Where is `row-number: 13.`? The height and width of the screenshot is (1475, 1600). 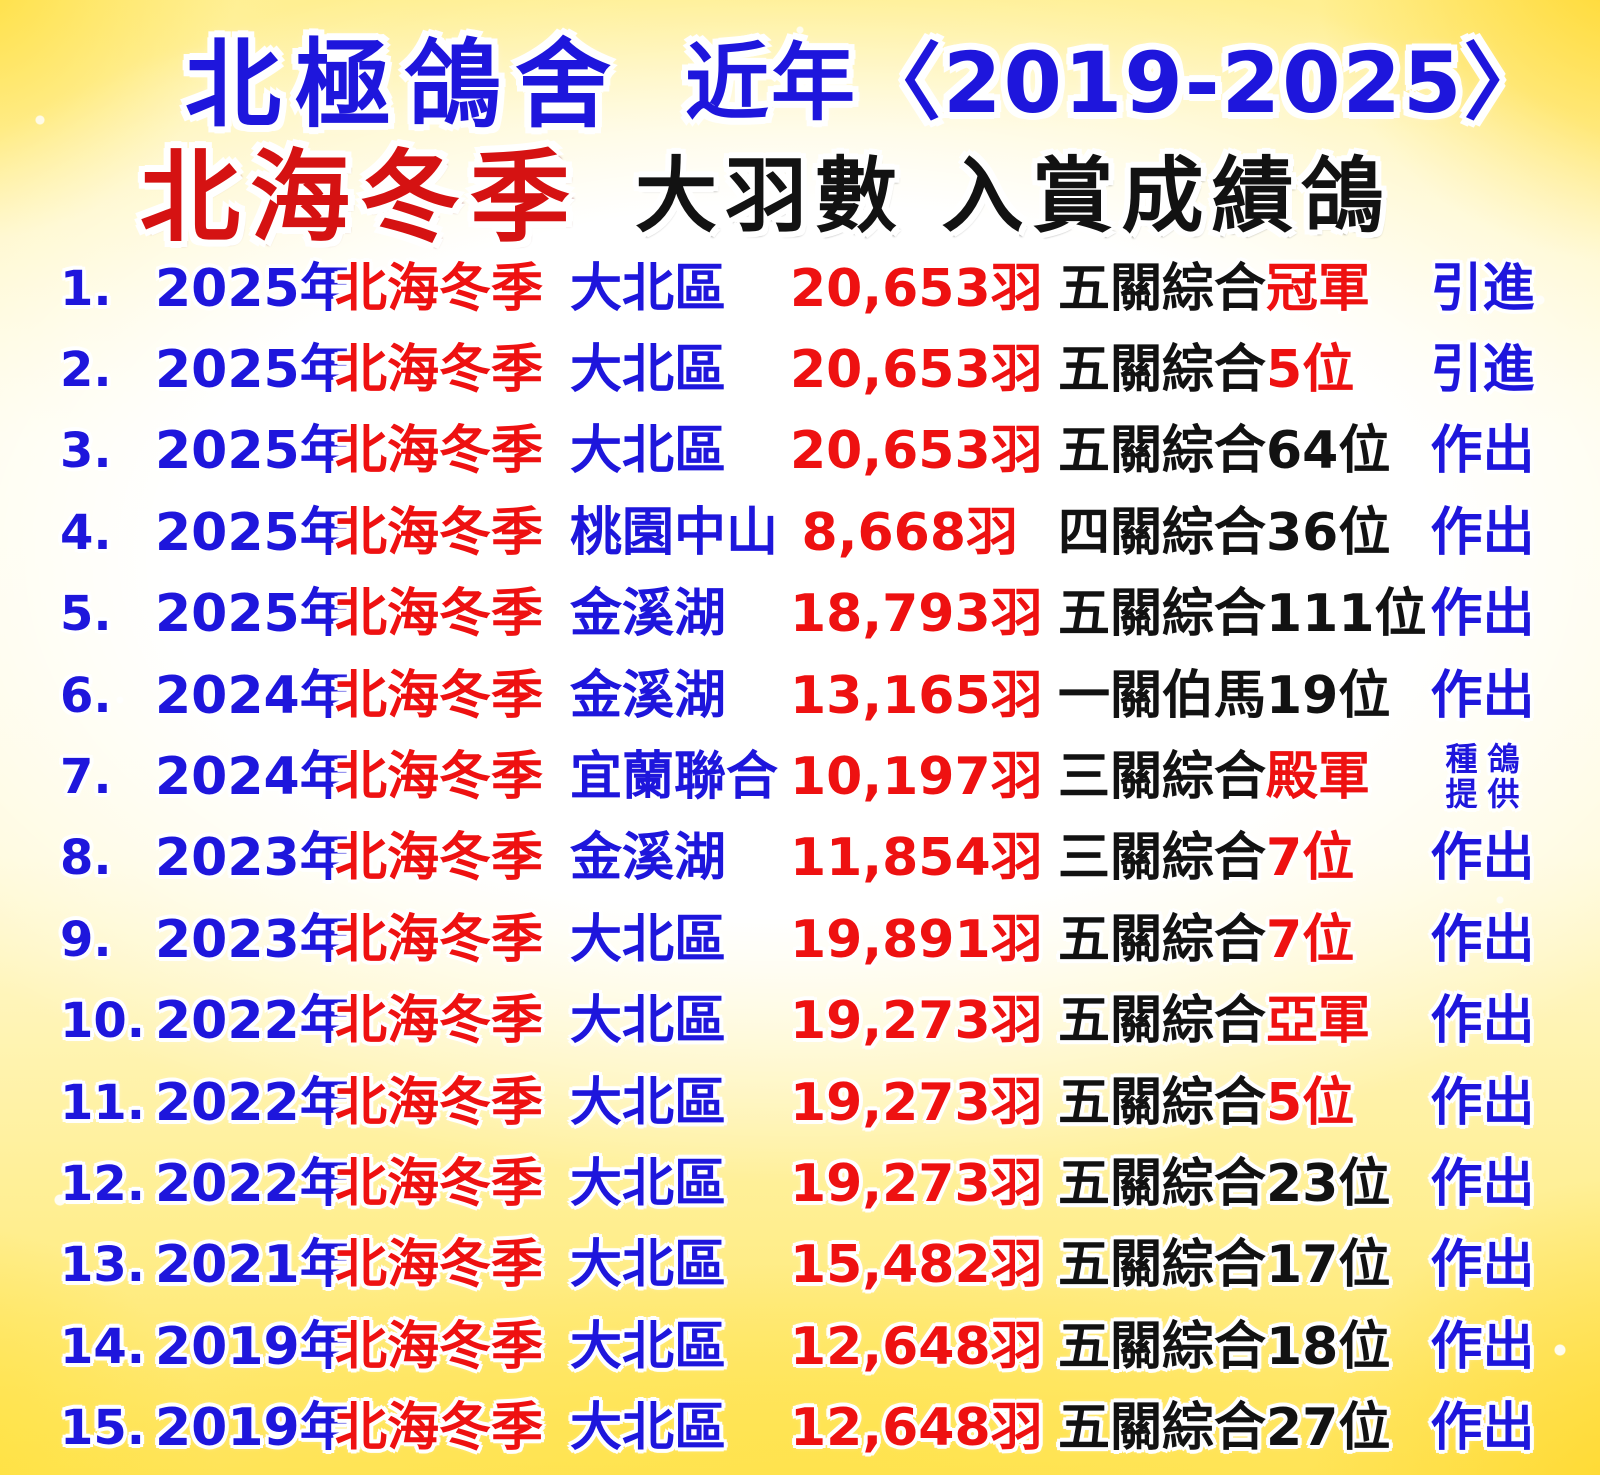 row-number: 13. is located at coordinates (103, 1265).